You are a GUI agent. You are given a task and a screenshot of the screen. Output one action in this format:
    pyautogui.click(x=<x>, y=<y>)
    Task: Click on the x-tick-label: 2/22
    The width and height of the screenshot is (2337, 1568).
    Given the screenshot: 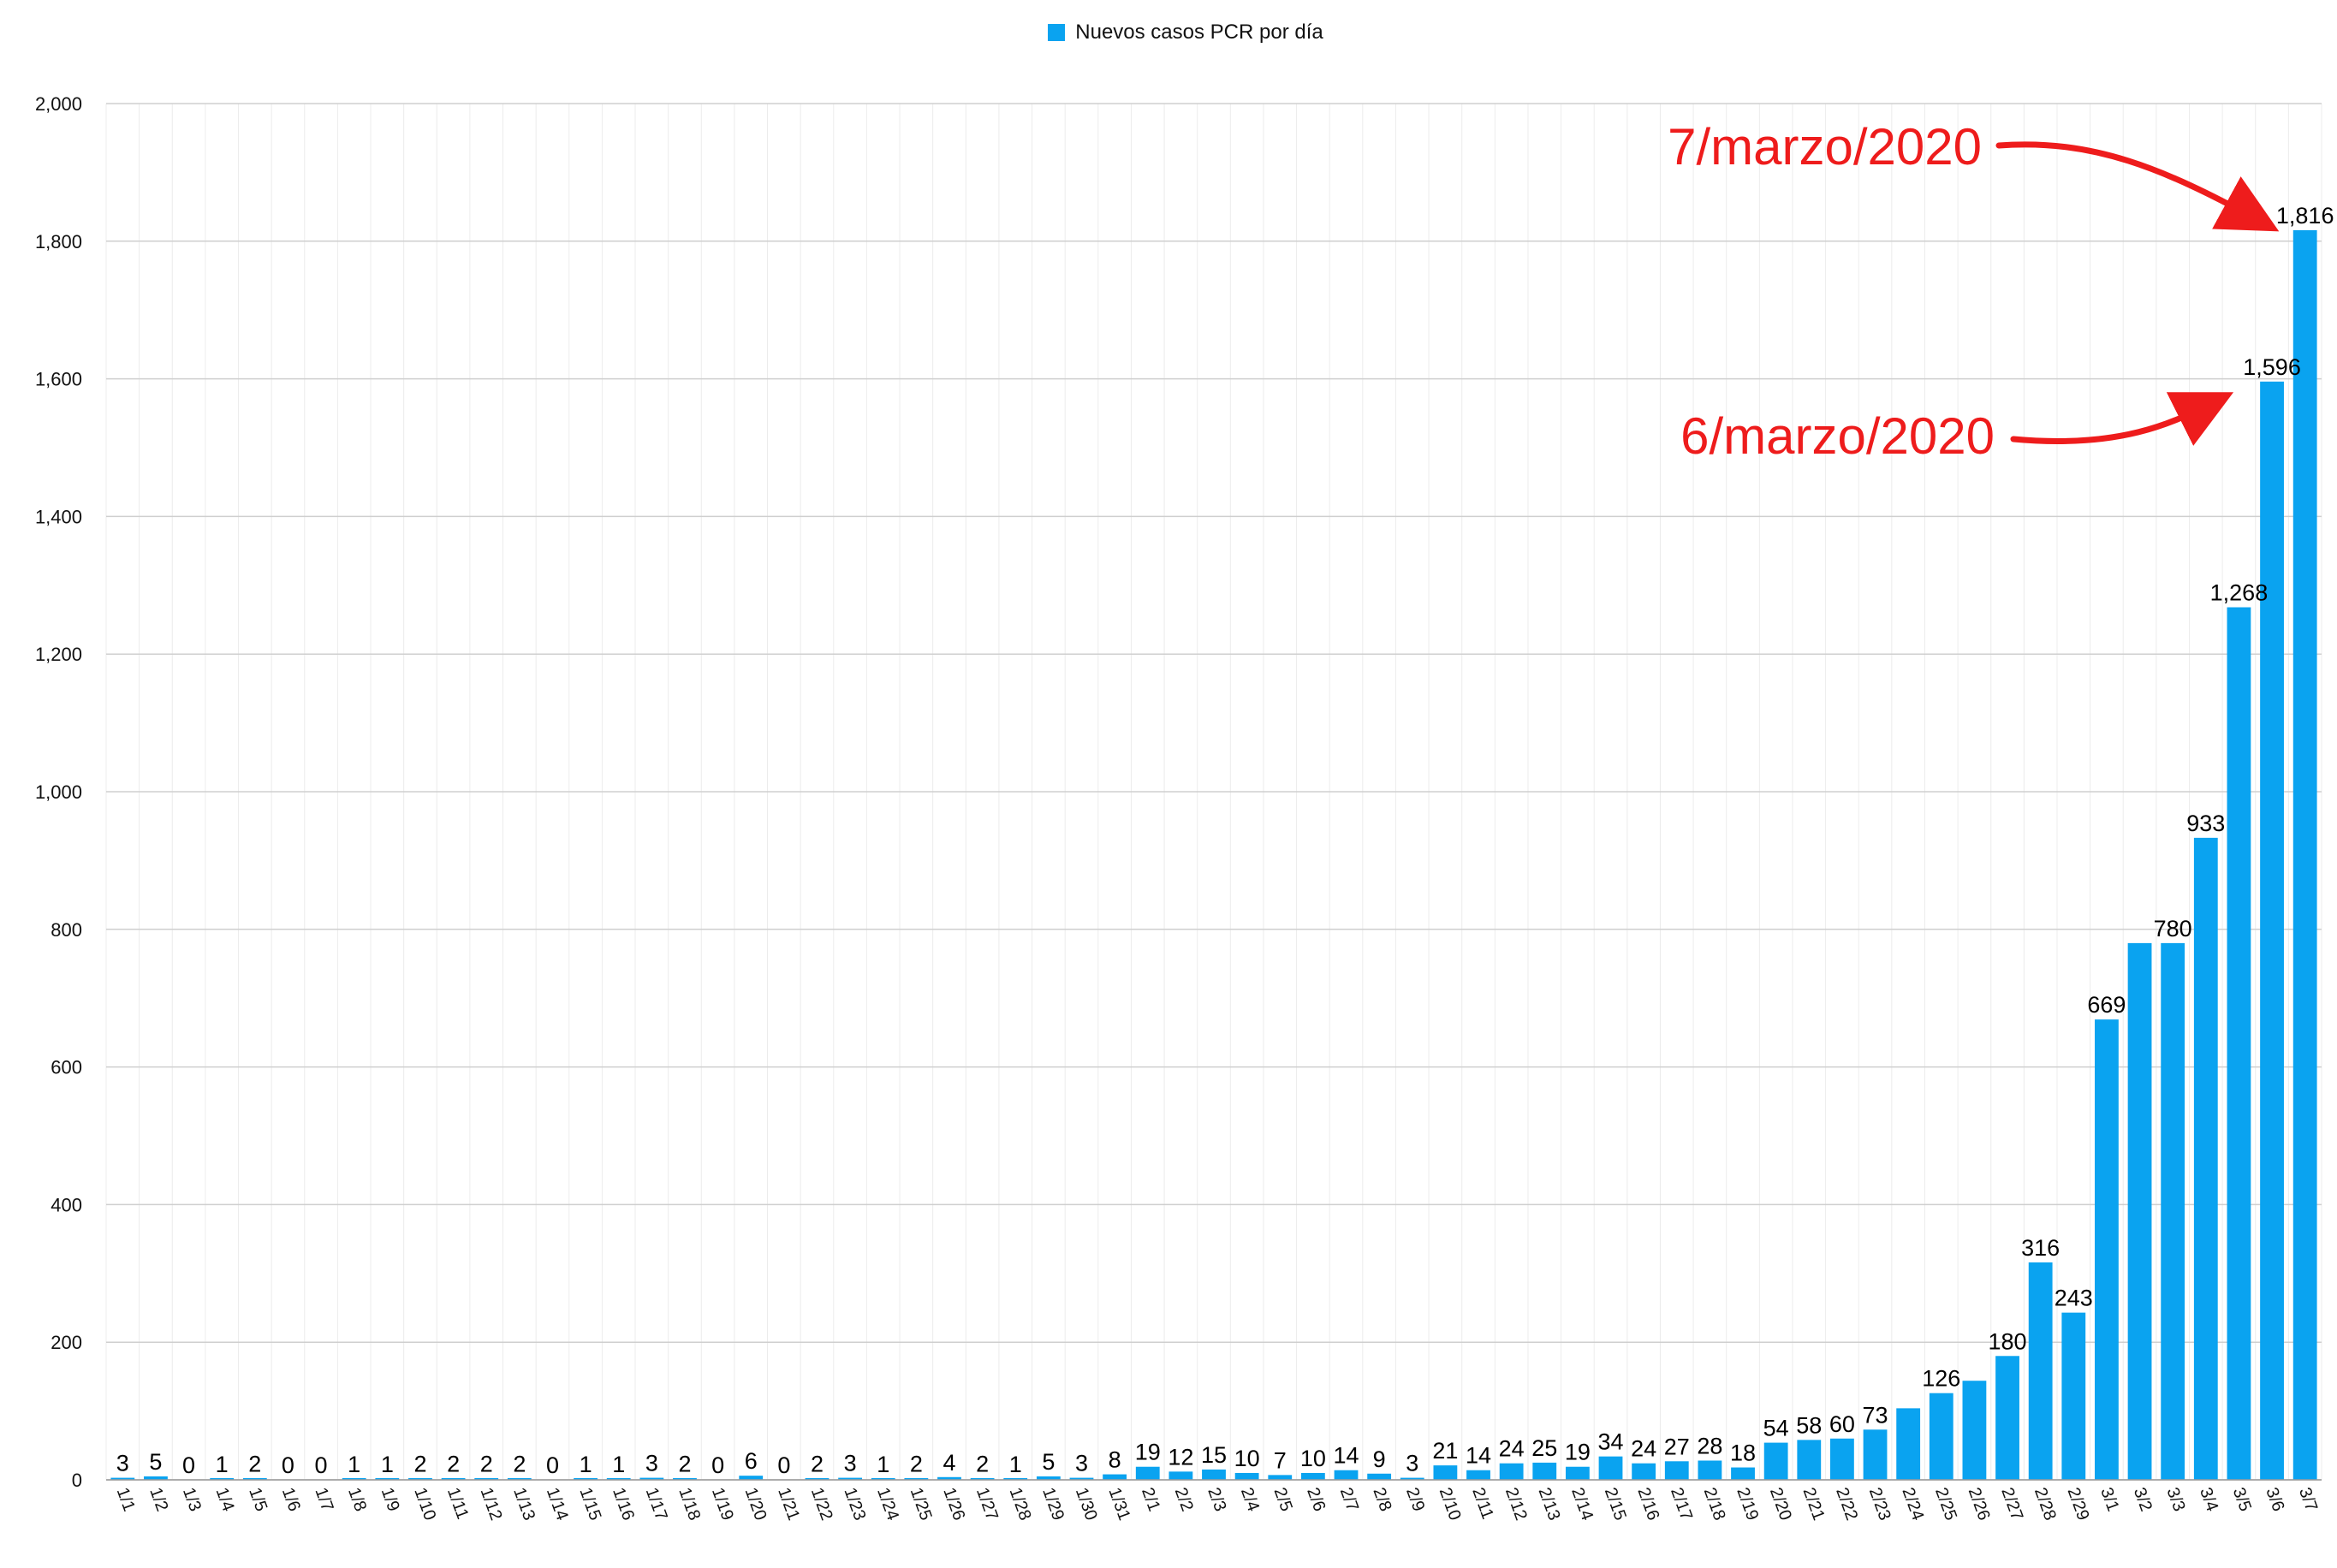 What is the action you would take?
    pyautogui.click(x=1846, y=1504)
    